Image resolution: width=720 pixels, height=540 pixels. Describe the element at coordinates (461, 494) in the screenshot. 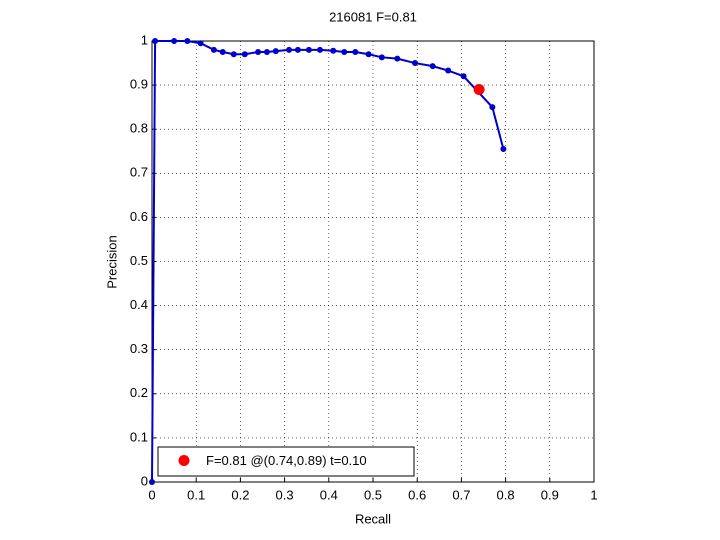

I see `x-tick-label: 0.7` at that location.